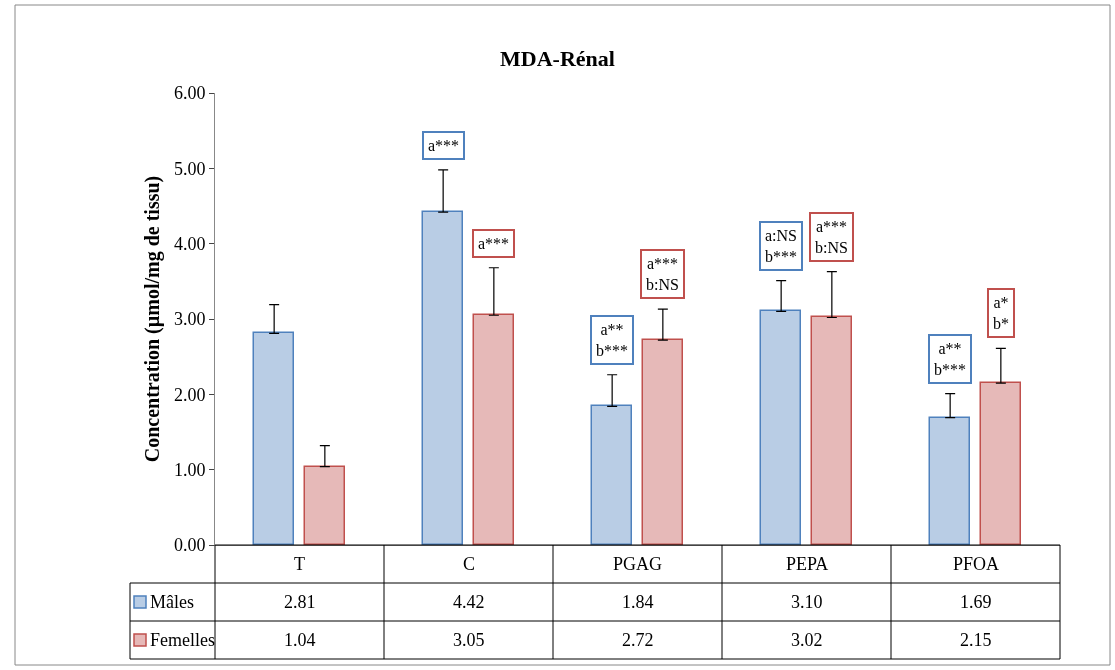  I want to click on legend-label: Mâles, so click(172, 602).